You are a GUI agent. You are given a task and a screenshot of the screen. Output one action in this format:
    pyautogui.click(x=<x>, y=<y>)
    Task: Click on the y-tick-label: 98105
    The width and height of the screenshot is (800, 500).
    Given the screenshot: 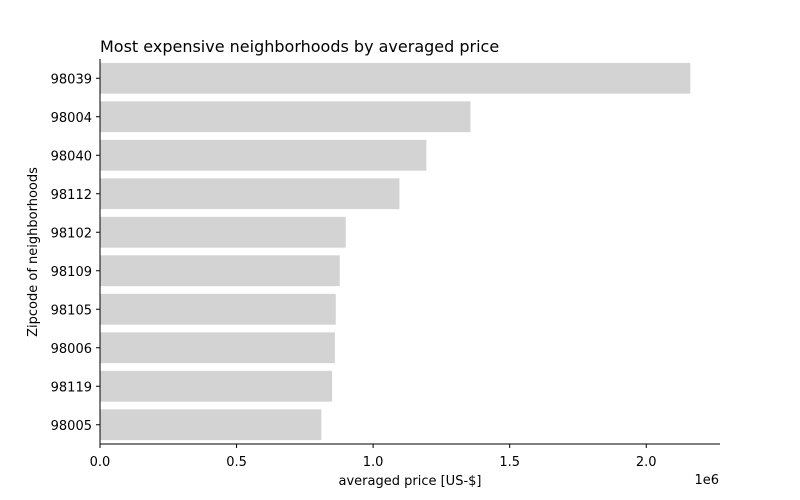 What is the action you would take?
    pyautogui.click(x=71, y=310)
    